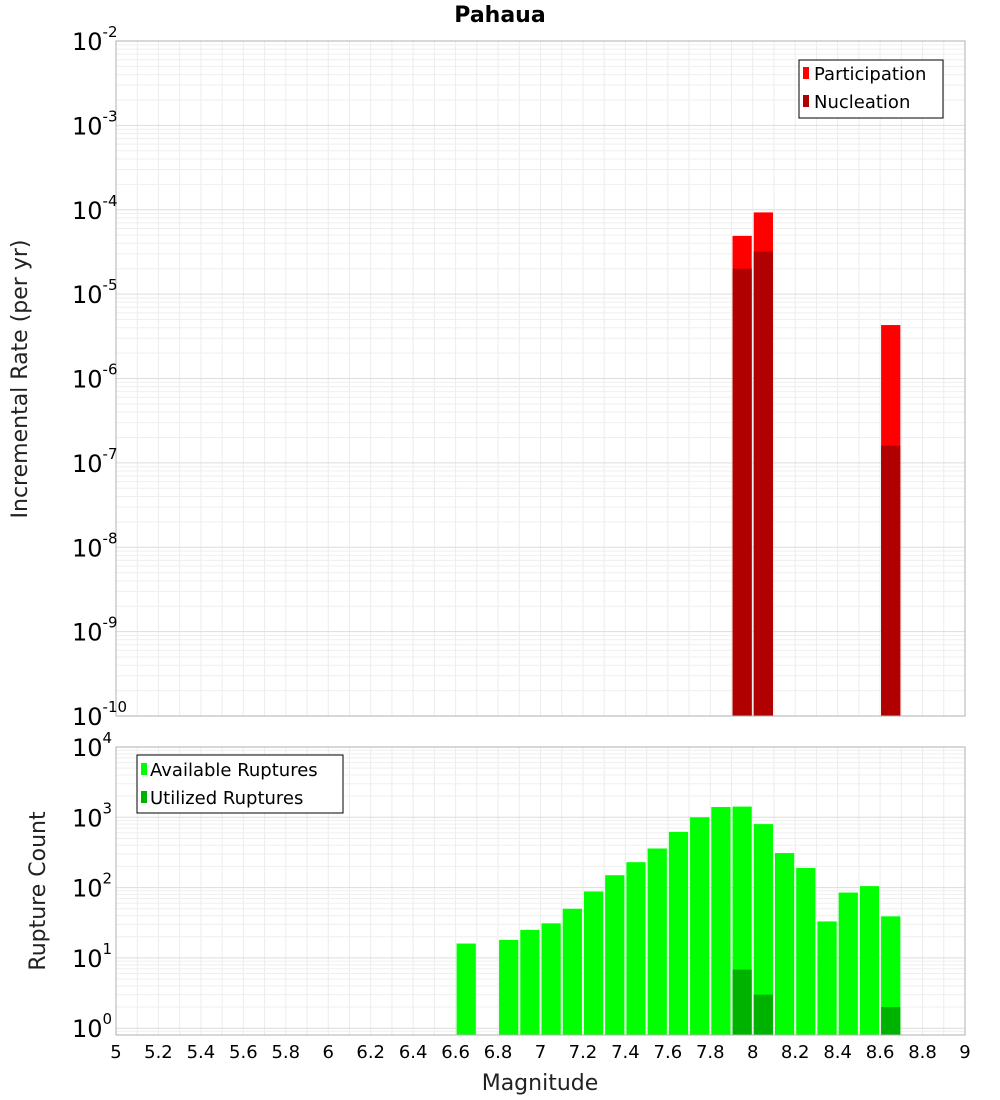 The height and width of the screenshot is (1100, 1000). I want to click on bottom-y-axis-label: Rupture Count, so click(38, 891).